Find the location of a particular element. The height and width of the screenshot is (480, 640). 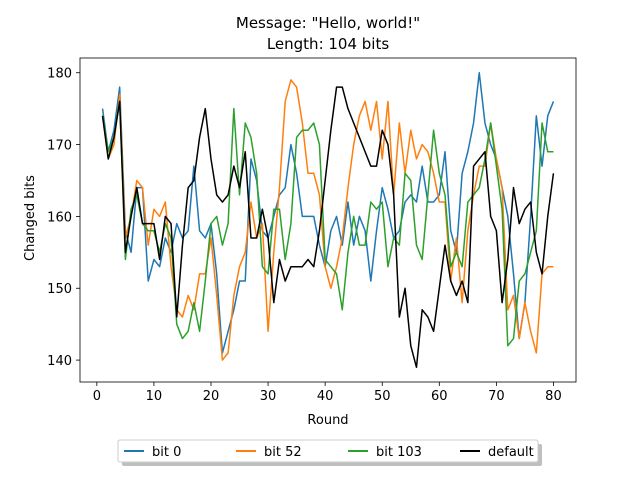

legend: bit 0 bit 52 bit 103 default is located at coordinates (329, 452).